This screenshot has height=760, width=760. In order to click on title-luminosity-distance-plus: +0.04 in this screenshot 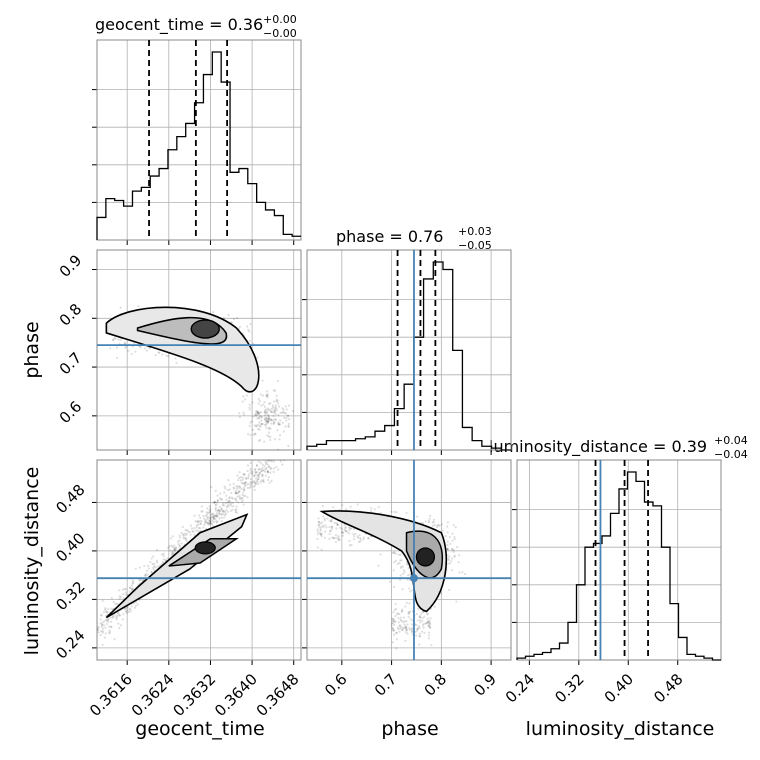, I will do `click(731, 440)`.